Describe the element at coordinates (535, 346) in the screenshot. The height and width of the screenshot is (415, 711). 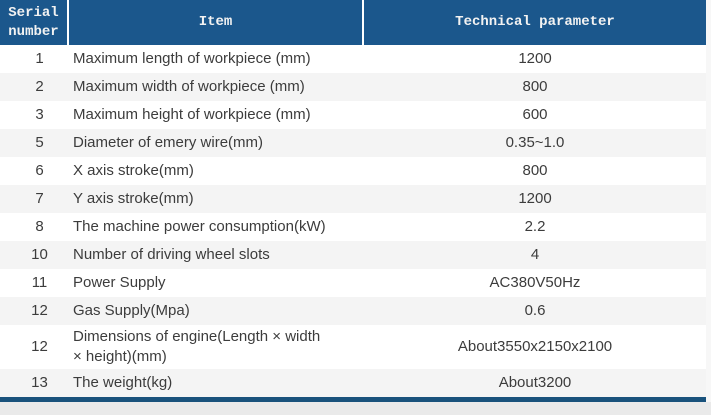
I see `technical-parameter-cell: About3550x2150x2100` at that location.